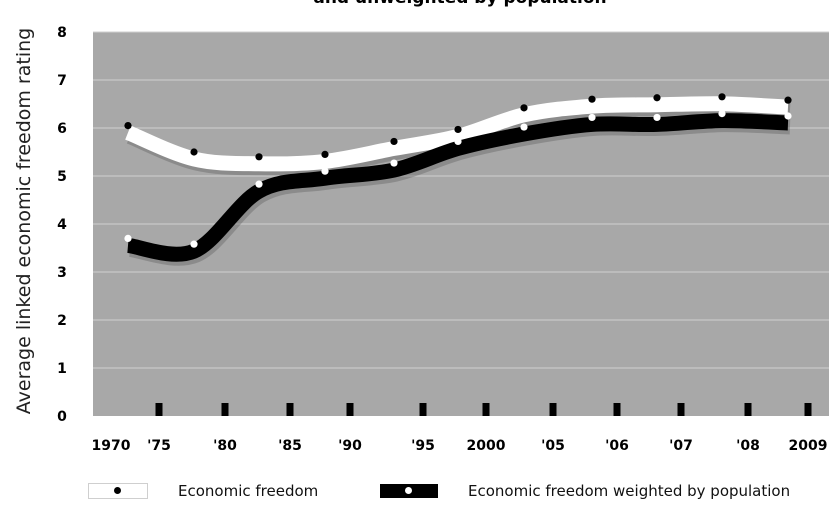 This screenshot has width=829, height=506. I want to click on y-tick-label: 5, so click(62, 177).